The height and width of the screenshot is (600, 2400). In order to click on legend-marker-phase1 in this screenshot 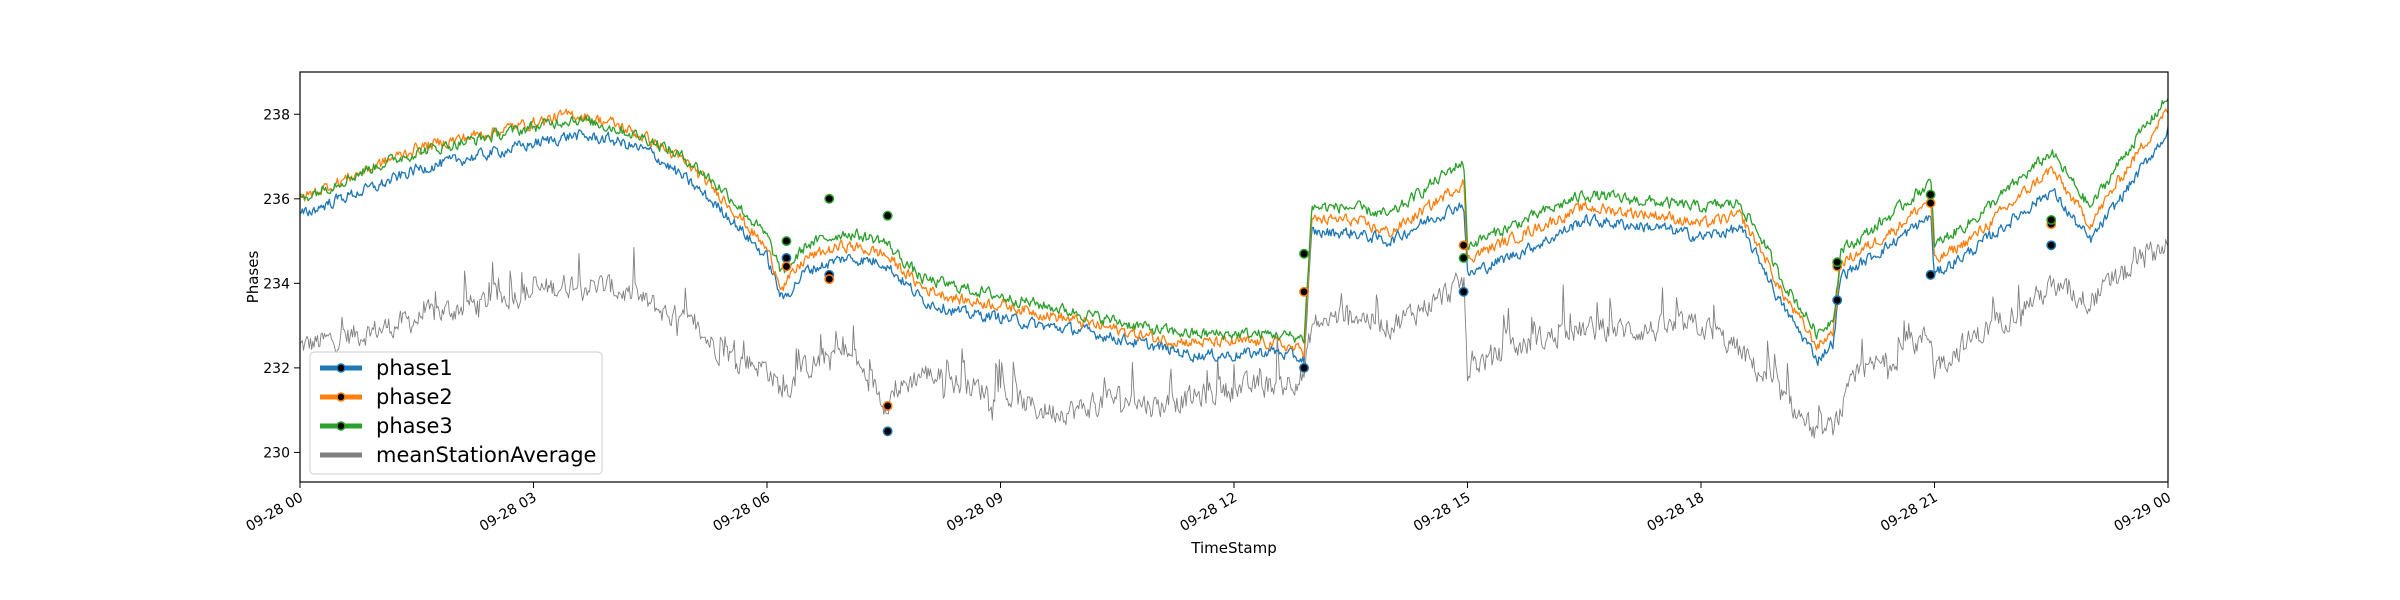, I will do `click(341, 368)`.